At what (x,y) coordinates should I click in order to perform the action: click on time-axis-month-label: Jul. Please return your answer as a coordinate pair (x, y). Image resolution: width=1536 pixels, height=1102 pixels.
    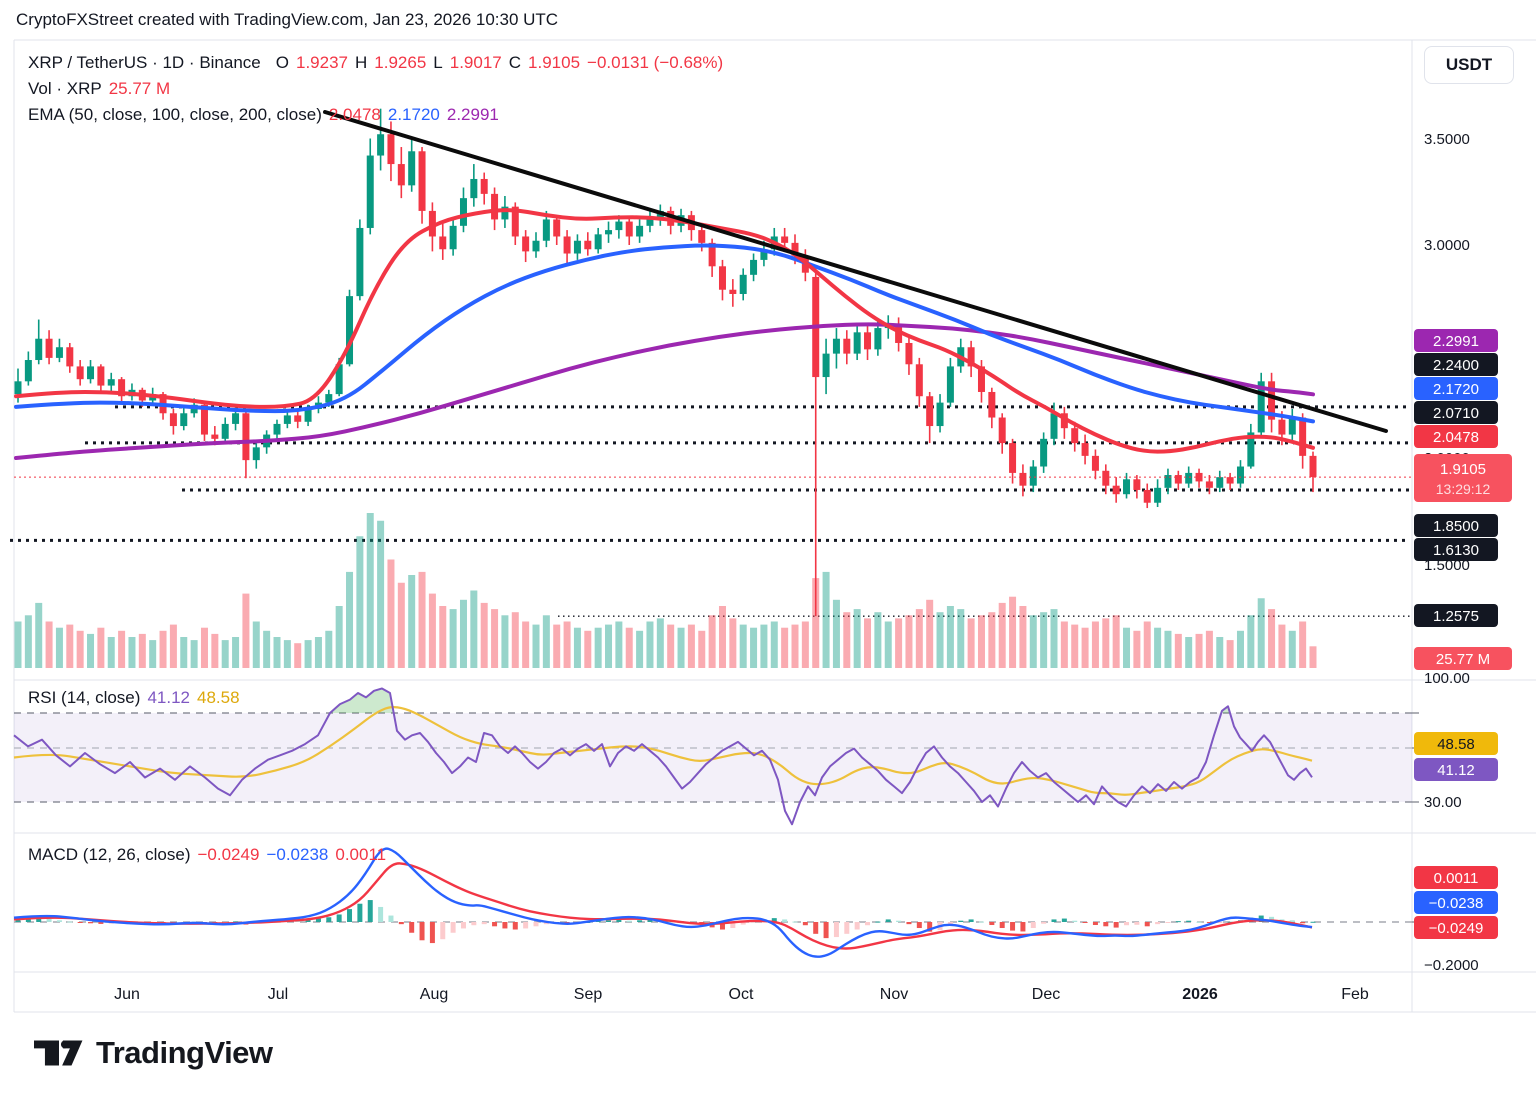
    Looking at the image, I should click on (278, 994).